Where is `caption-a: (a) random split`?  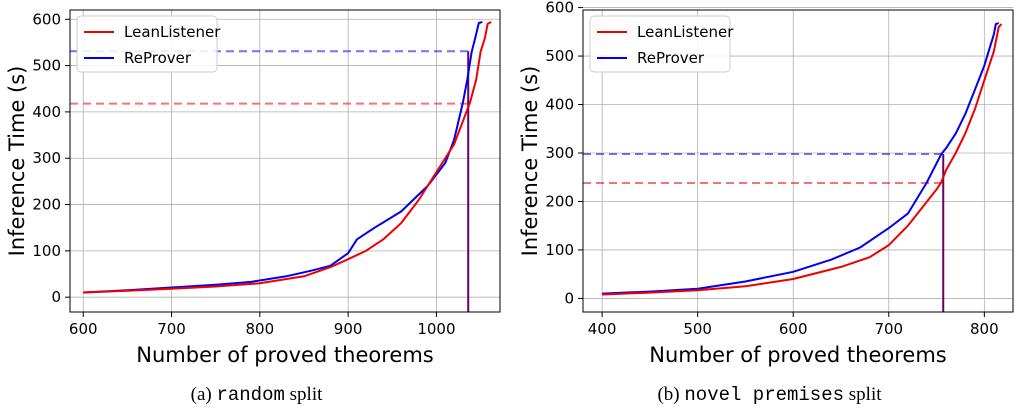
caption-a: (a) random split is located at coordinates (256, 395).